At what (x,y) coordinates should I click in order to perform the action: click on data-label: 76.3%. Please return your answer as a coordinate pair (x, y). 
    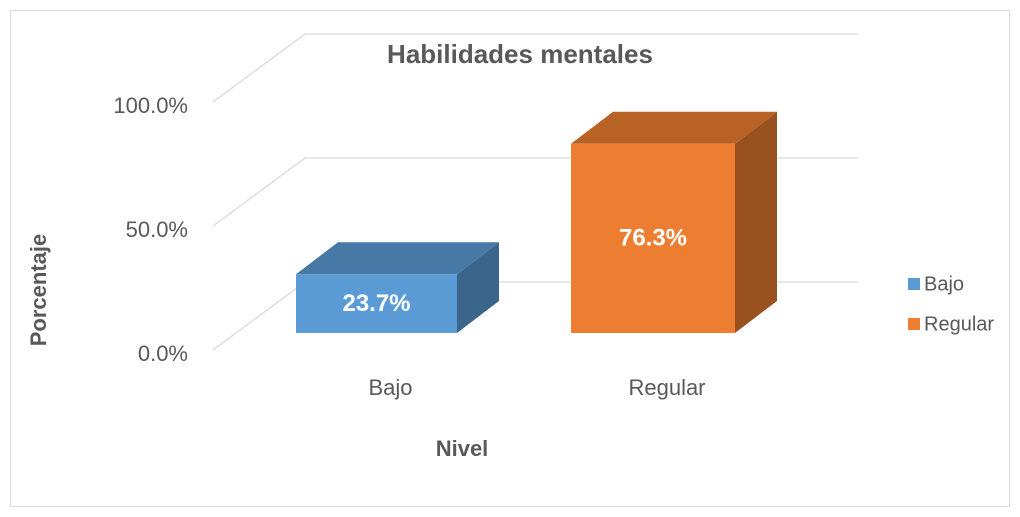
    Looking at the image, I should click on (653, 238).